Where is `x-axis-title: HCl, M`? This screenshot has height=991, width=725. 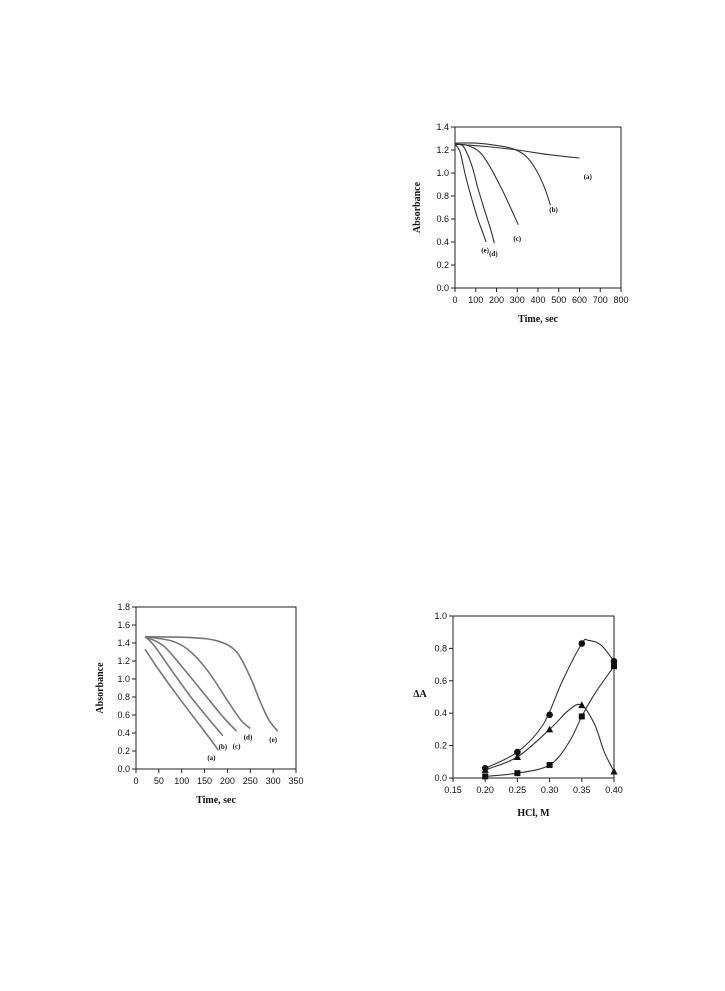
x-axis-title: HCl, M is located at coordinates (533, 813).